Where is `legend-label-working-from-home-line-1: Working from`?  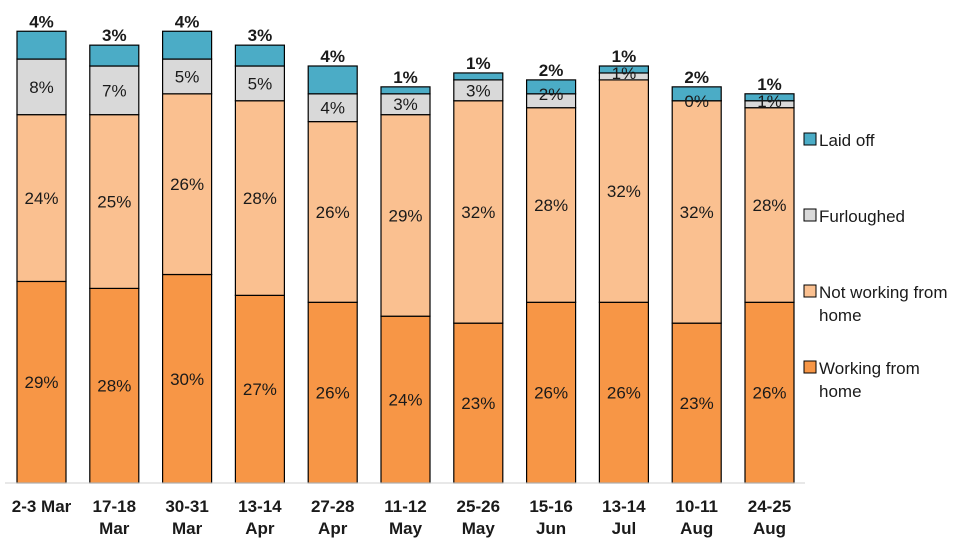
legend-label-working-from-home-line-1: Working from is located at coordinates (869, 368).